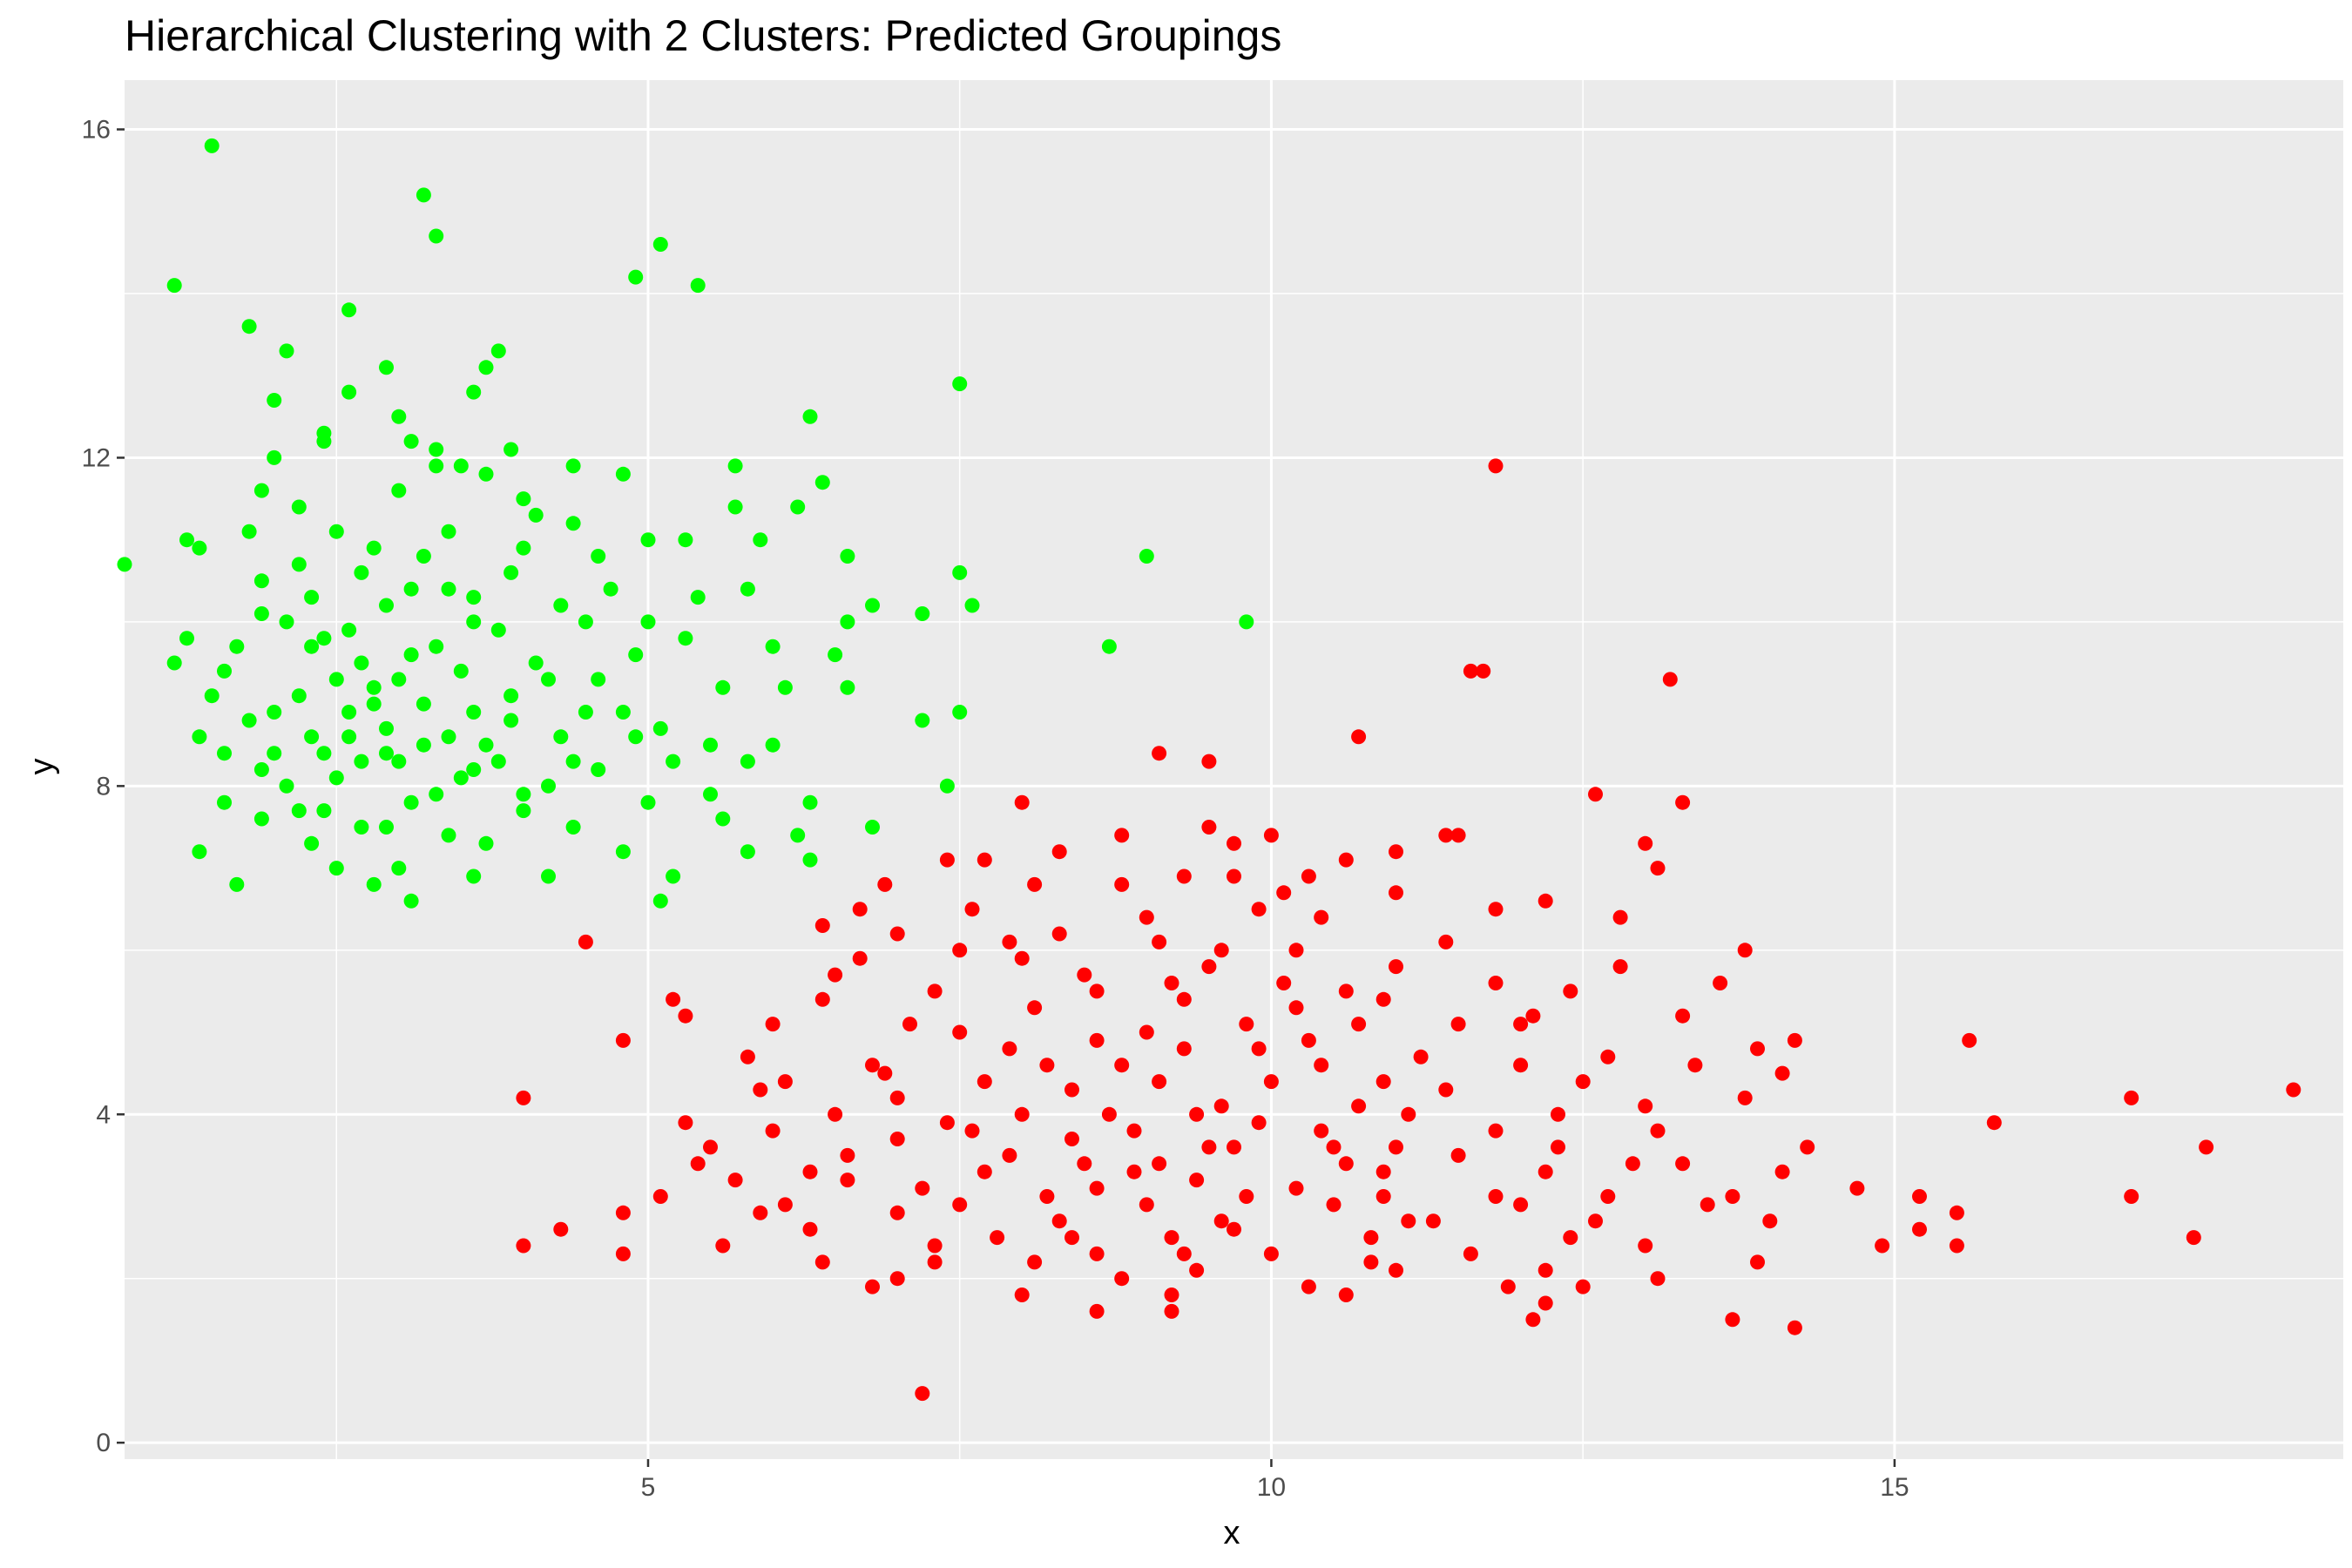 The image size is (2352, 1568). Describe the element at coordinates (96, 130) in the screenshot. I see `y-tick-label: 16` at that location.